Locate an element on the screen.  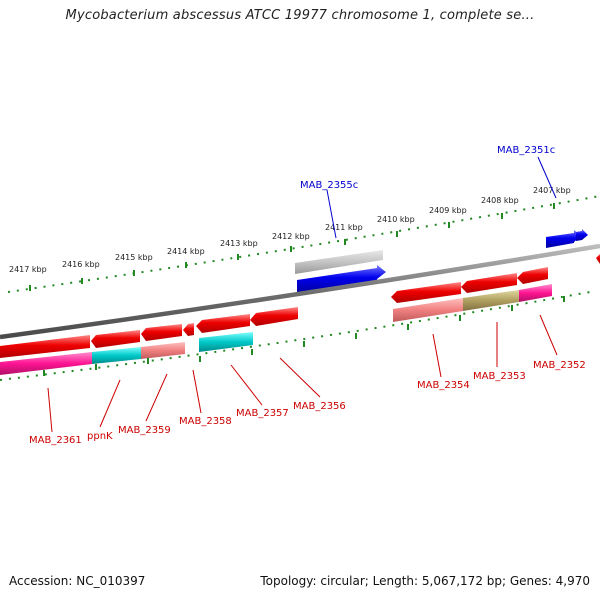
accession-text: Accession: NC_010397 is located at coordinates (77, 581).